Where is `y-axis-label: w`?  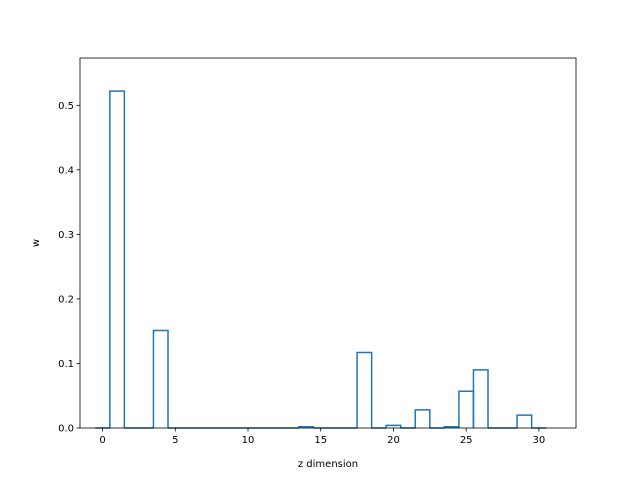 y-axis-label: w is located at coordinates (36, 243).